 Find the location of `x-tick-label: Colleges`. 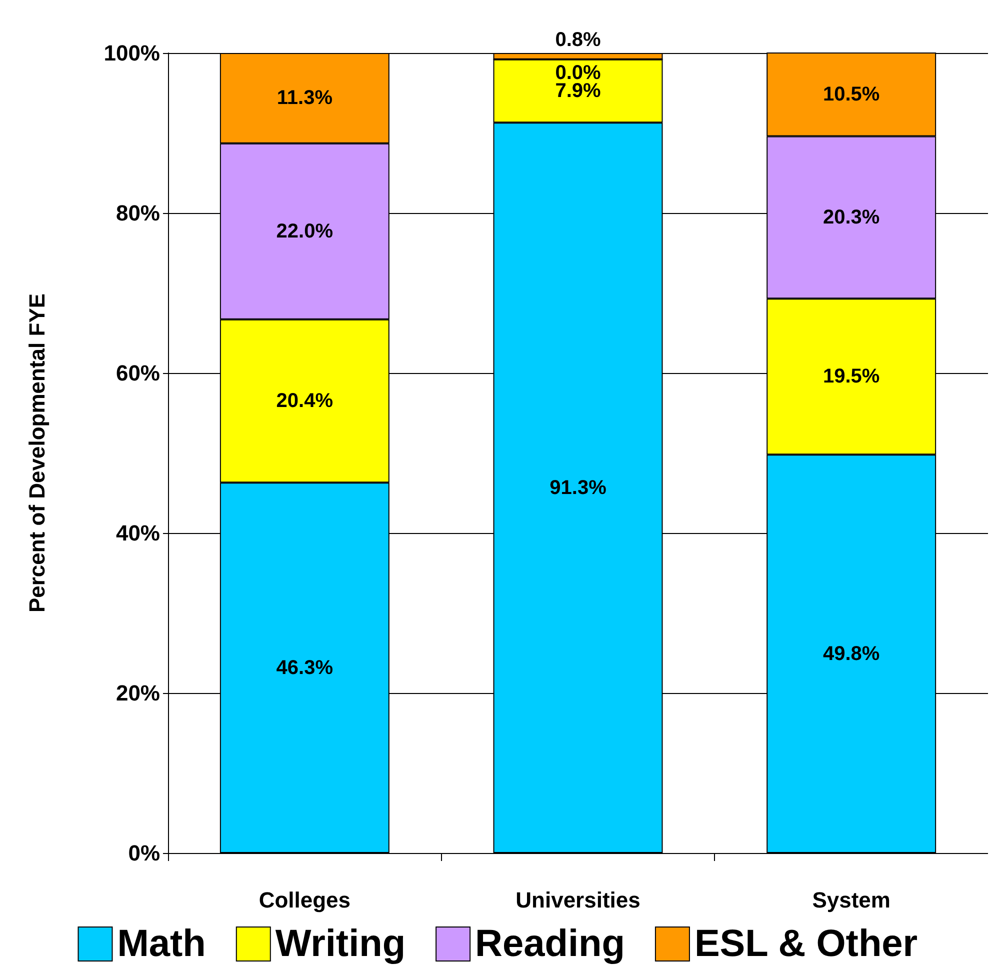

x-tick-label: Colleges is located at coordinates (304, 900).